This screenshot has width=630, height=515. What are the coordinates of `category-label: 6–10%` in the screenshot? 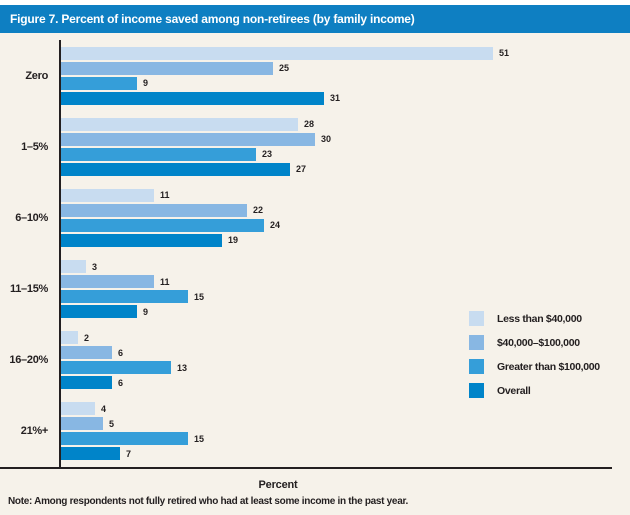 It's located at (31, 217).